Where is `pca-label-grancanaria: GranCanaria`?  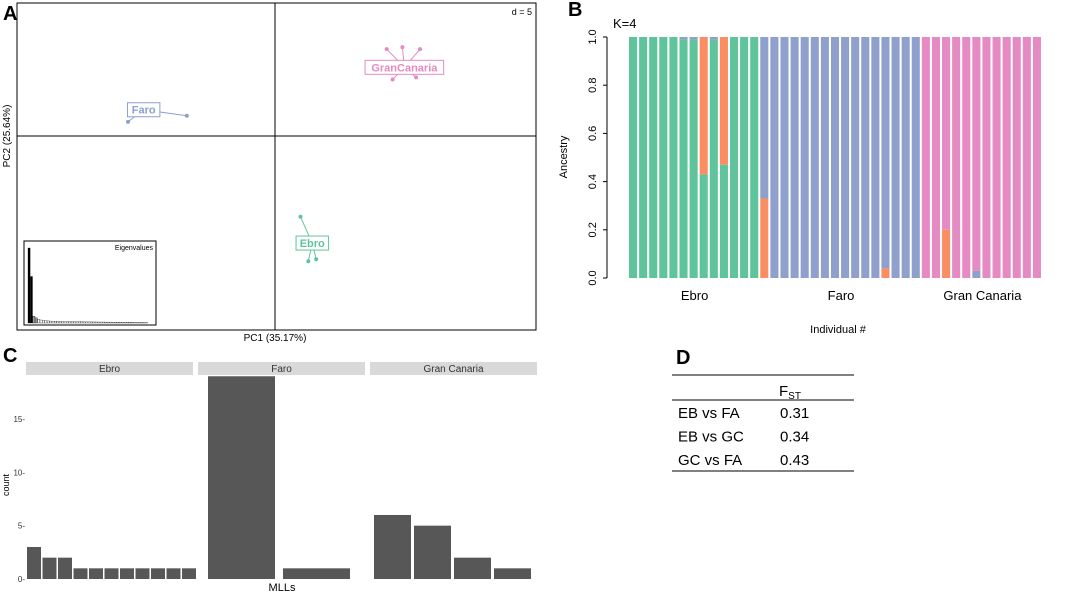 pca-label-grancanaria: GranCanaria is located at coordinates (404, 68).